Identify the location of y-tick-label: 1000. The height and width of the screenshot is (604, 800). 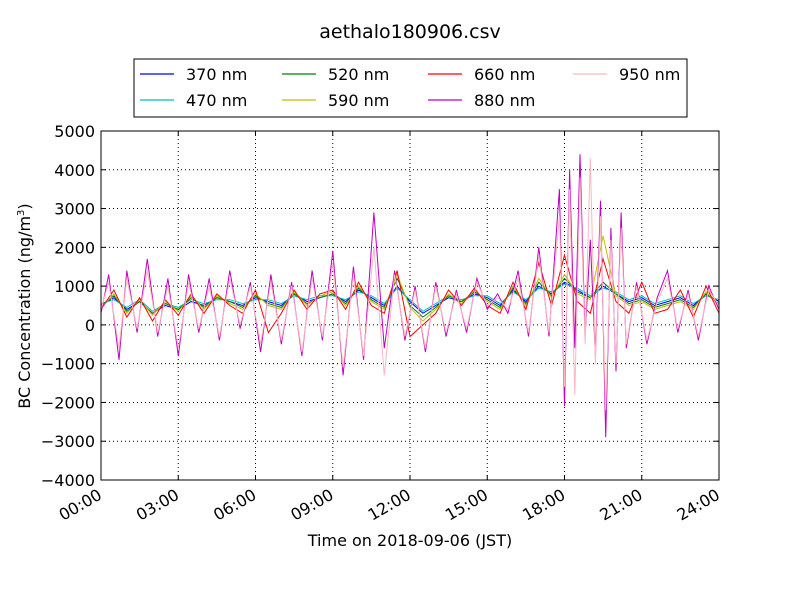
(74, 286).